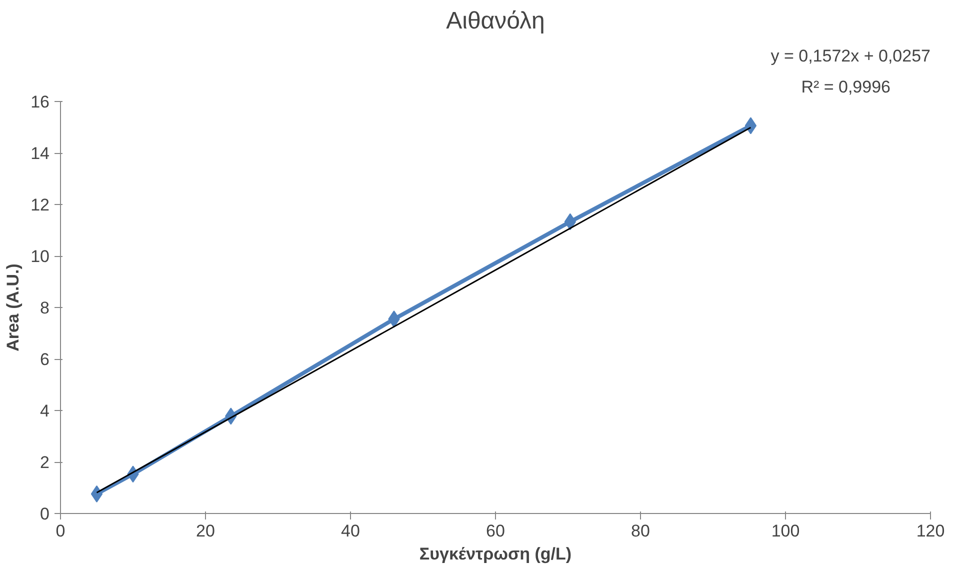 The width and height of the screenshot is (960, 583). What do you see at coordinates (45, 411) in the screenshot?
I see `y-tick-label: 4` at bounding box center [45, 411].